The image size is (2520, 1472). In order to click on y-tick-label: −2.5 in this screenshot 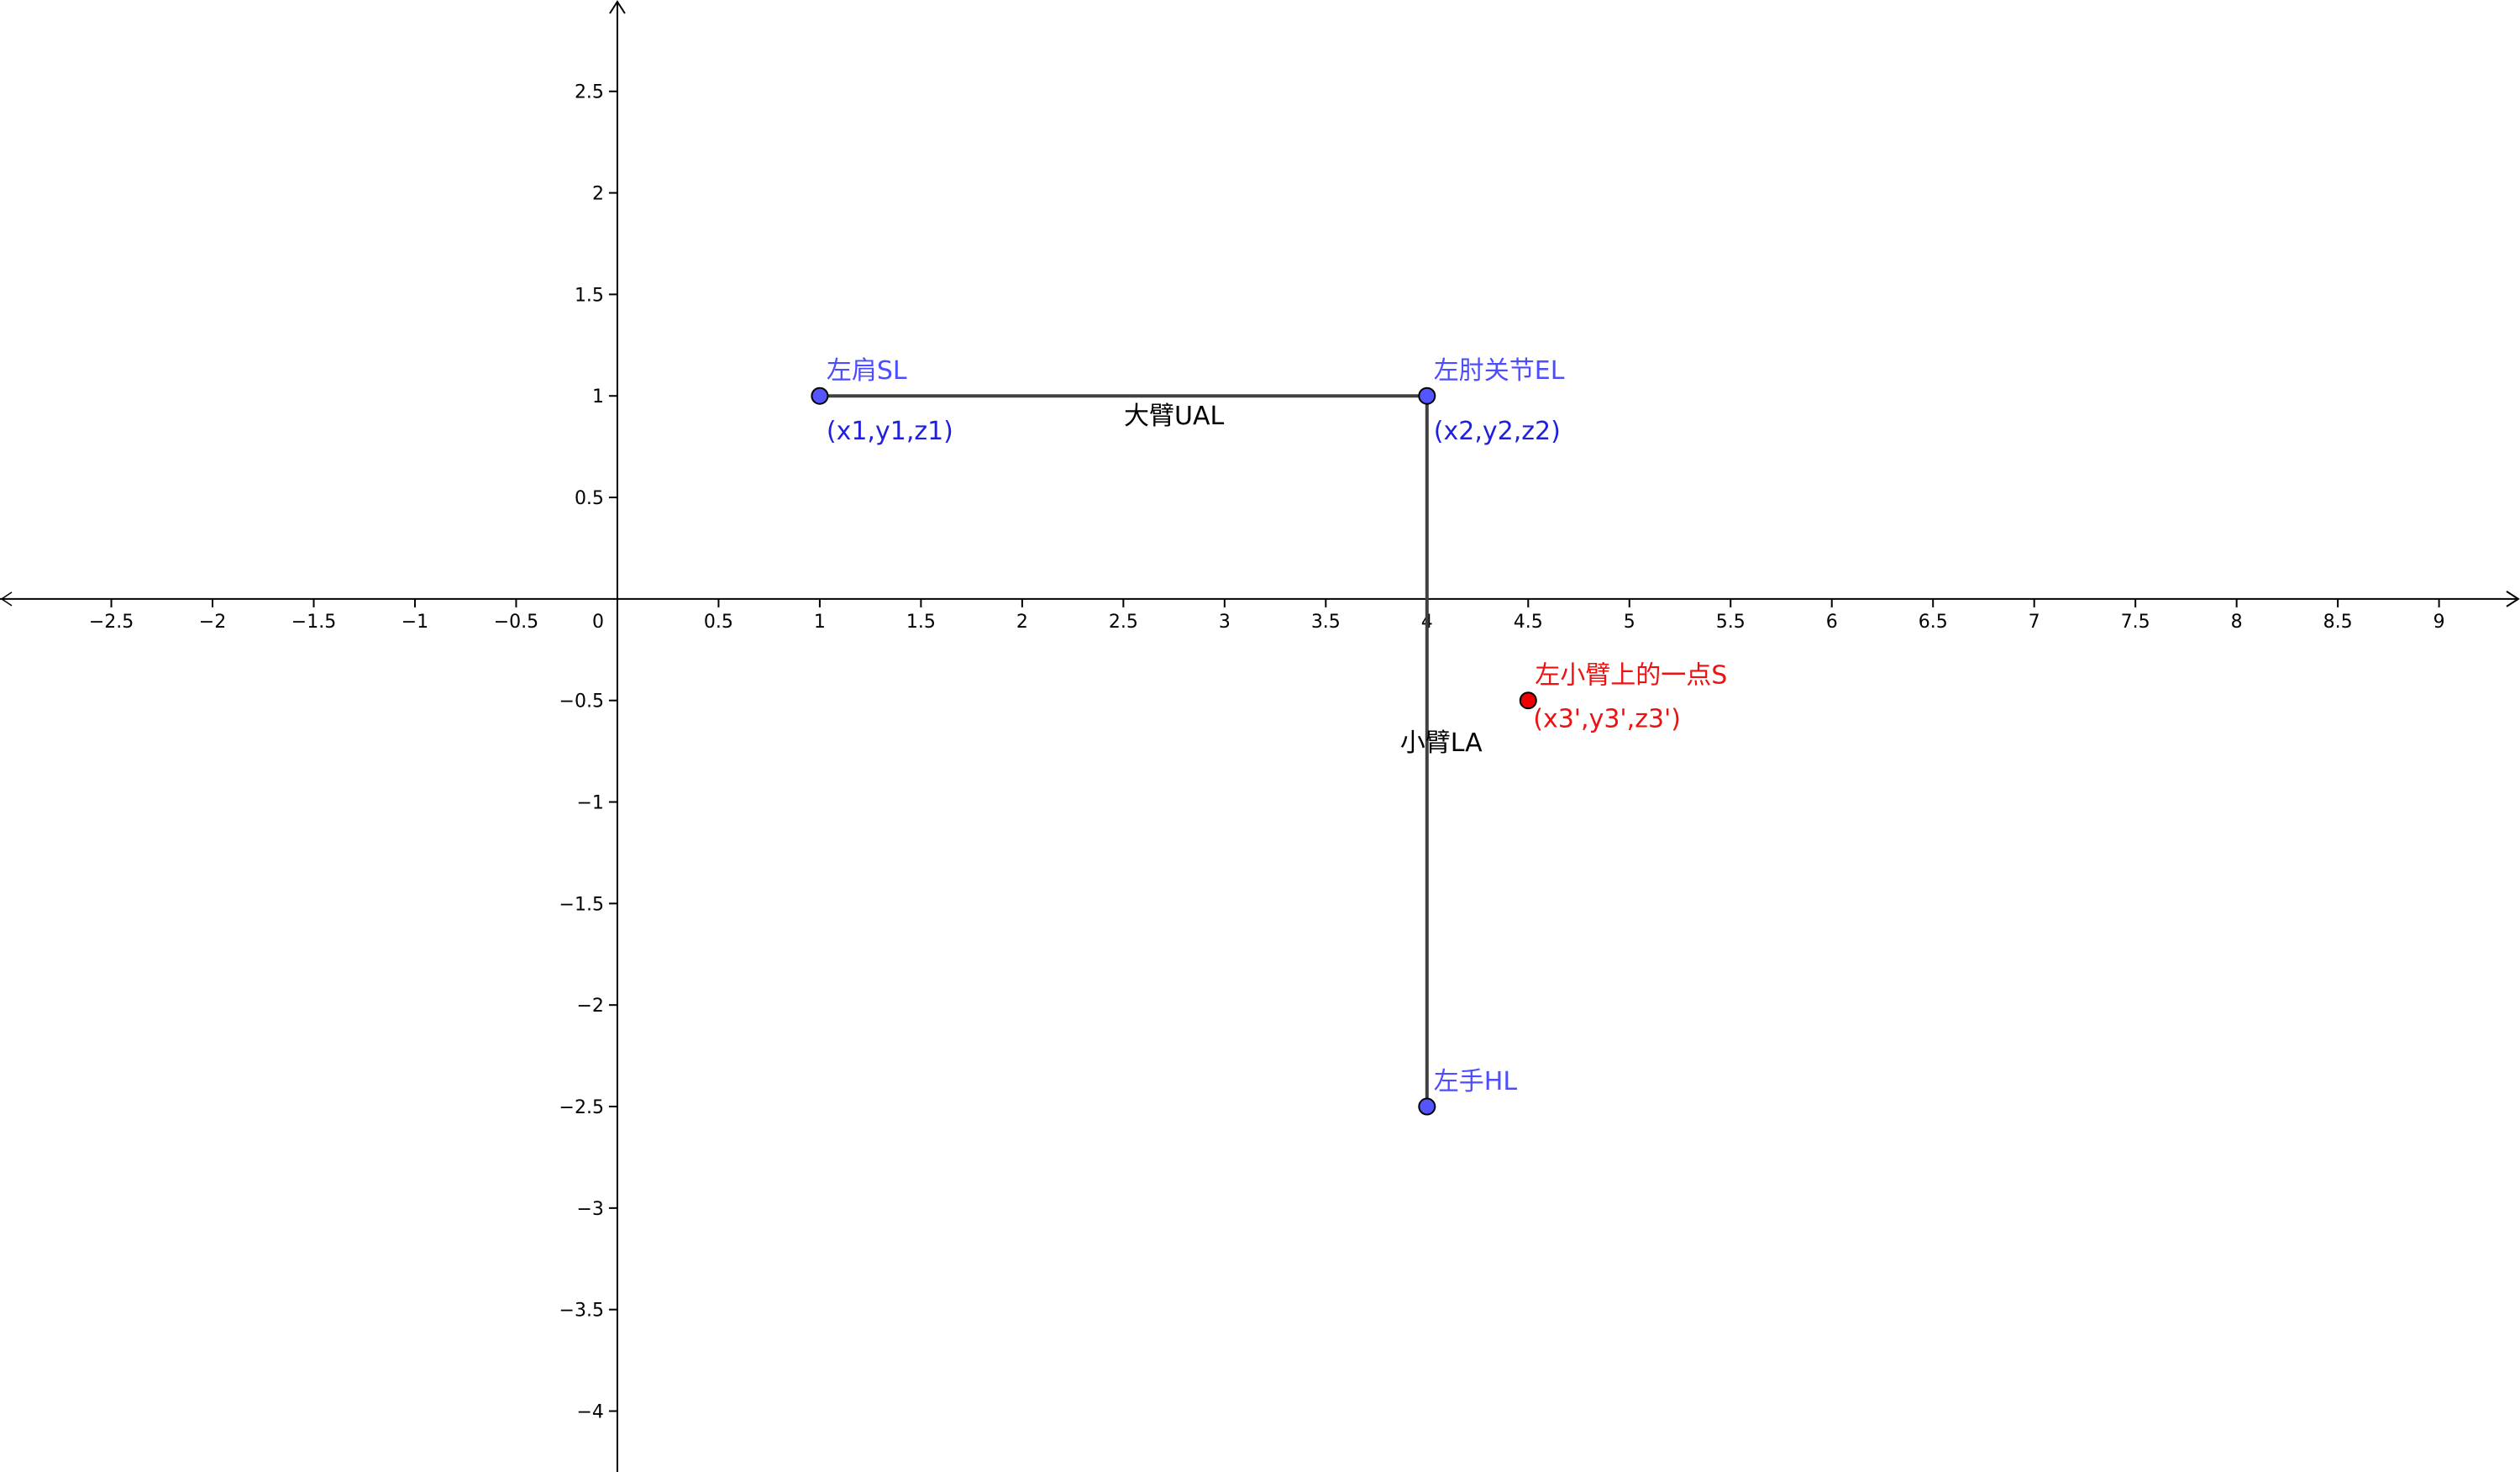, I will do `click(581, 1107)`.